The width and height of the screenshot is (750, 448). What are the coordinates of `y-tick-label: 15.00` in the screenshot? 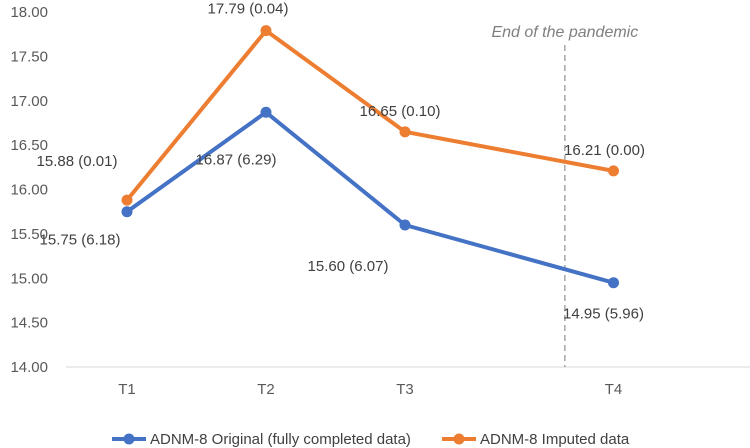 It's located at (29, 278).